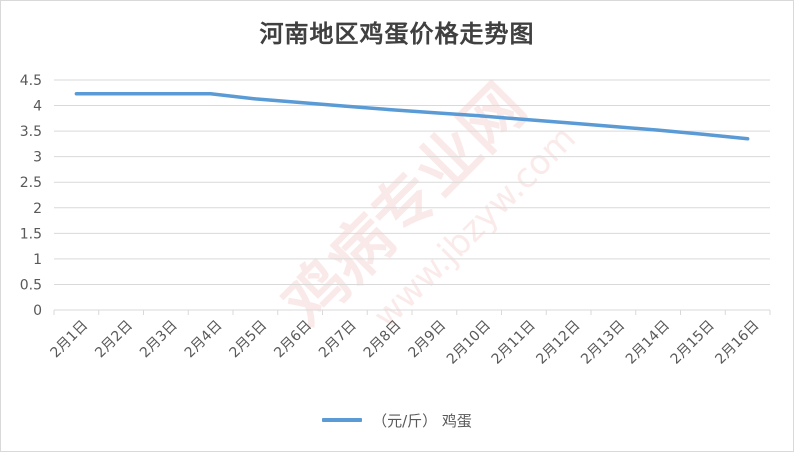  I want to click on x-tick-label: 2月5日, so click(248, 340).